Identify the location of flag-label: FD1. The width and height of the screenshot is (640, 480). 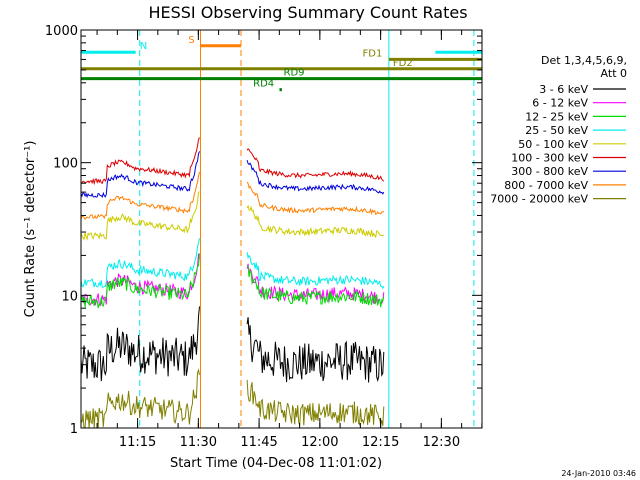
(373, 53).